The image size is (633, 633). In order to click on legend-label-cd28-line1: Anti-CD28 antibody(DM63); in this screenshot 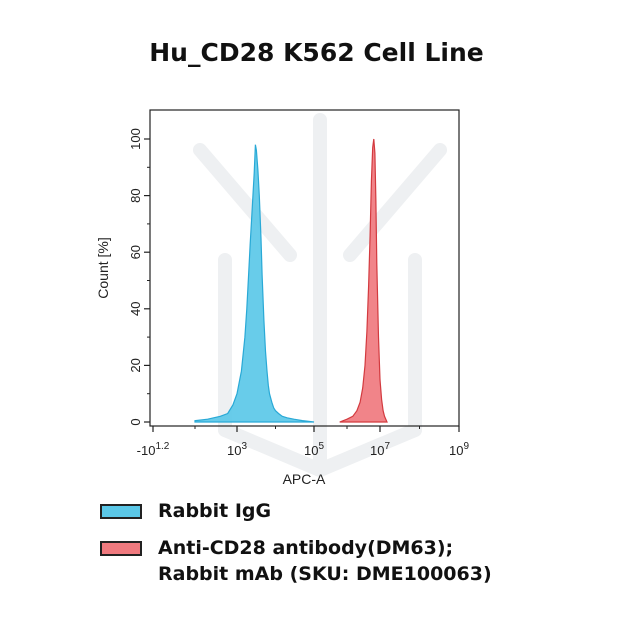, I will do `click(306, 548)`.